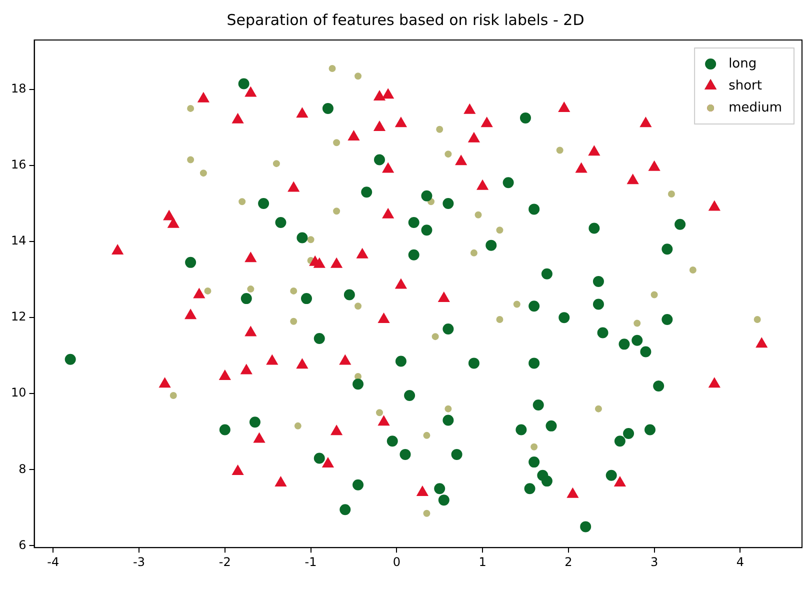 The height and width of the screenshot is (593, 809). What do you see at coordinates (224, 561) in the screenshot?
I see `x-tick-label: -2` at bounding box center [224, 561].